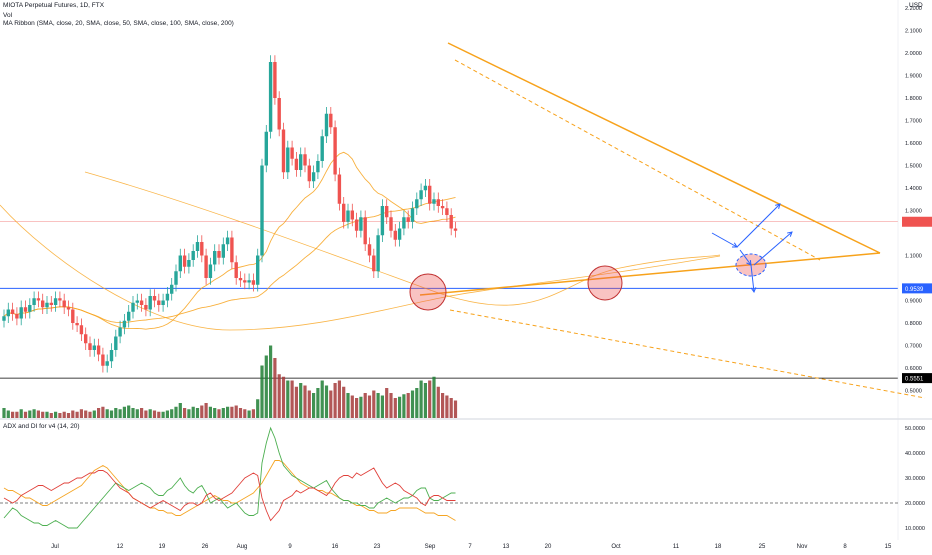 This screenshot has width=932, height=555. I want to click on x-tick-label: 9, so click(290, 547).